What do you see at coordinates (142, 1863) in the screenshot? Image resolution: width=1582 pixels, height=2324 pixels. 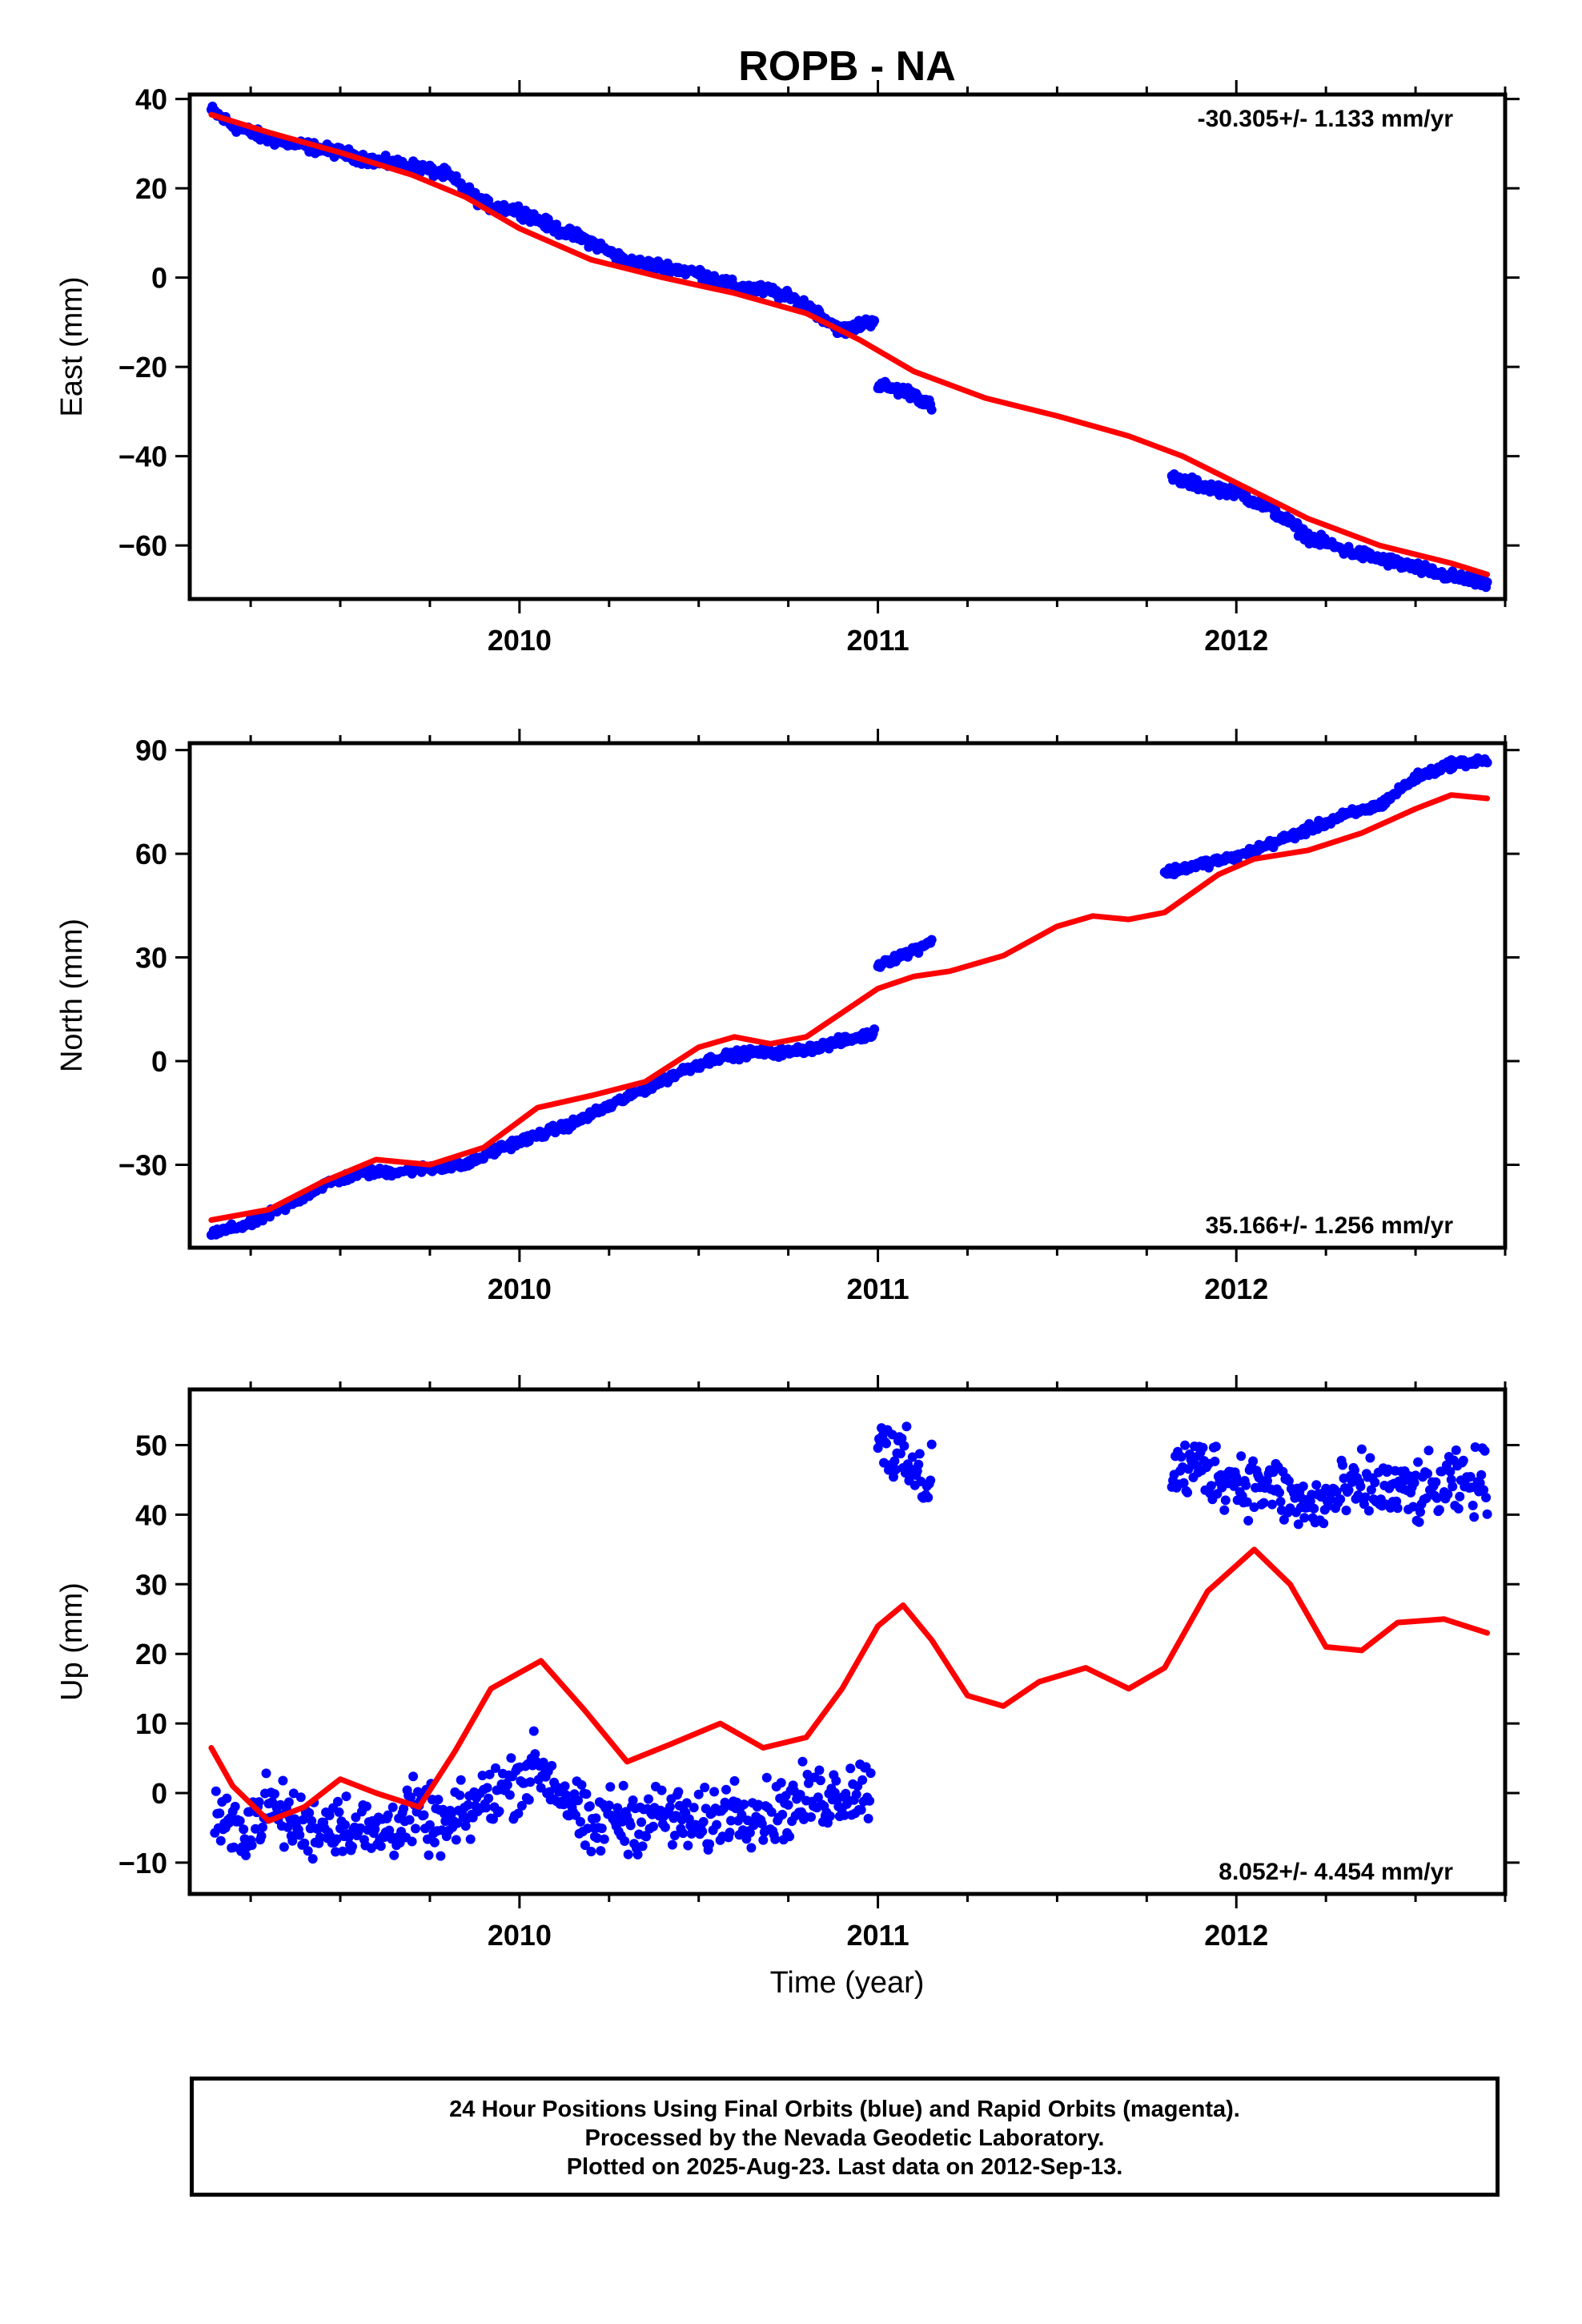 I see `y-tick-label: −10` at bounding box center [142, 1863].